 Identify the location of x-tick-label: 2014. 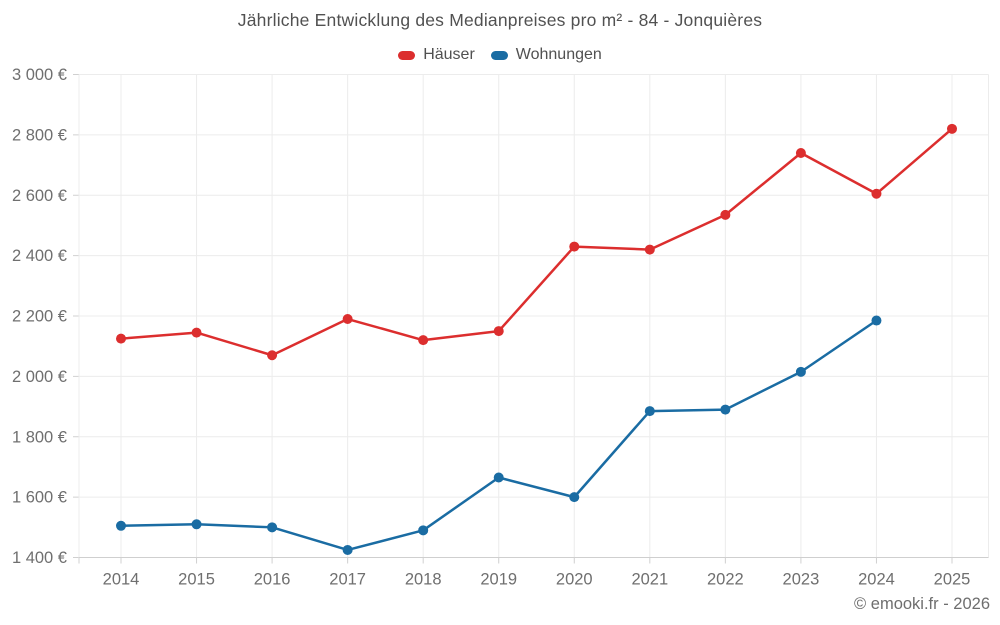
(121, 580).